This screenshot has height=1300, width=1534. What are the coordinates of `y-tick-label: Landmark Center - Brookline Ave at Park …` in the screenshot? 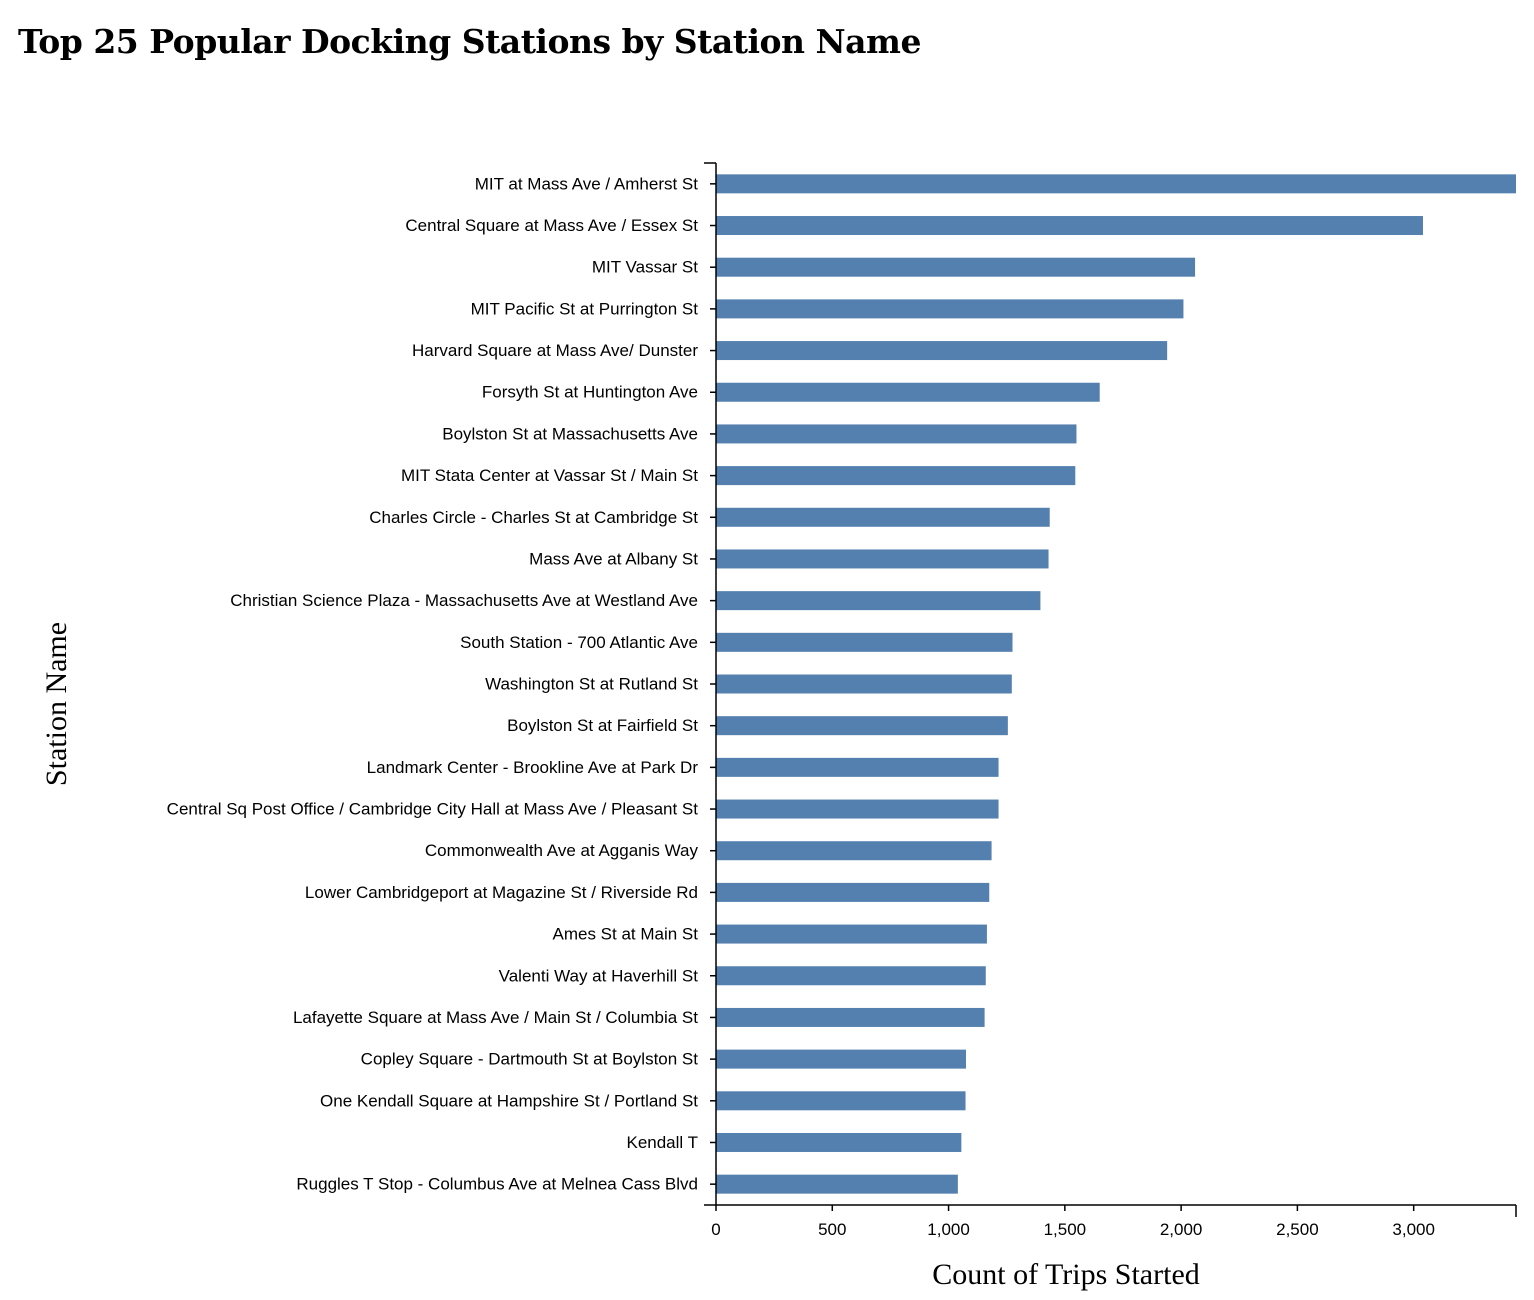 It's located at (533, 767).